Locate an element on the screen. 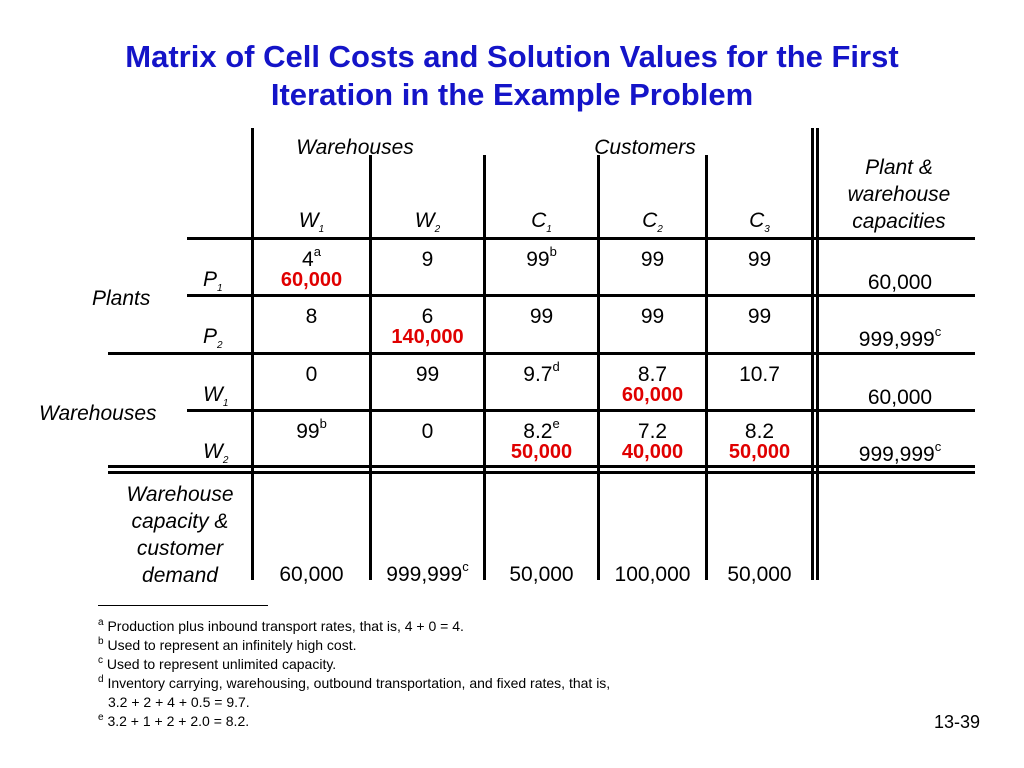 Image resolution: width=1024 pixels, height=768 pixels. demand-cell: 999,999c is located at coordinates (427, 573).